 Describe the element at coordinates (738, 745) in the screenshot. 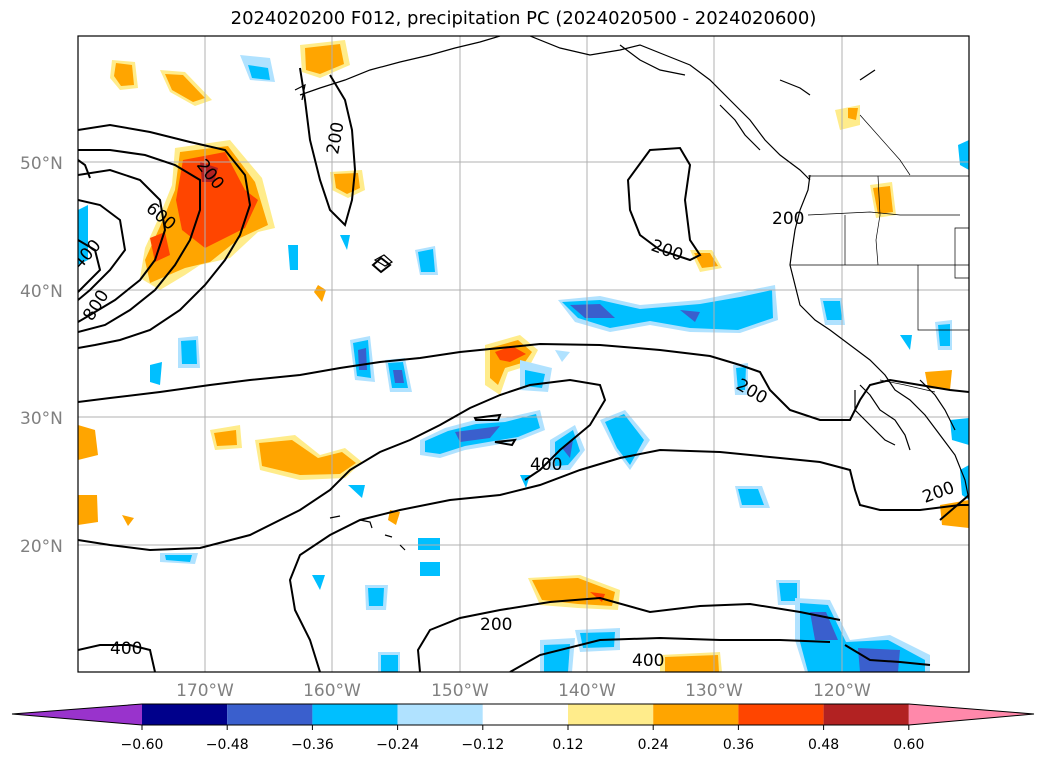

I see `colorbar-tick-label: 0.36` at that location.